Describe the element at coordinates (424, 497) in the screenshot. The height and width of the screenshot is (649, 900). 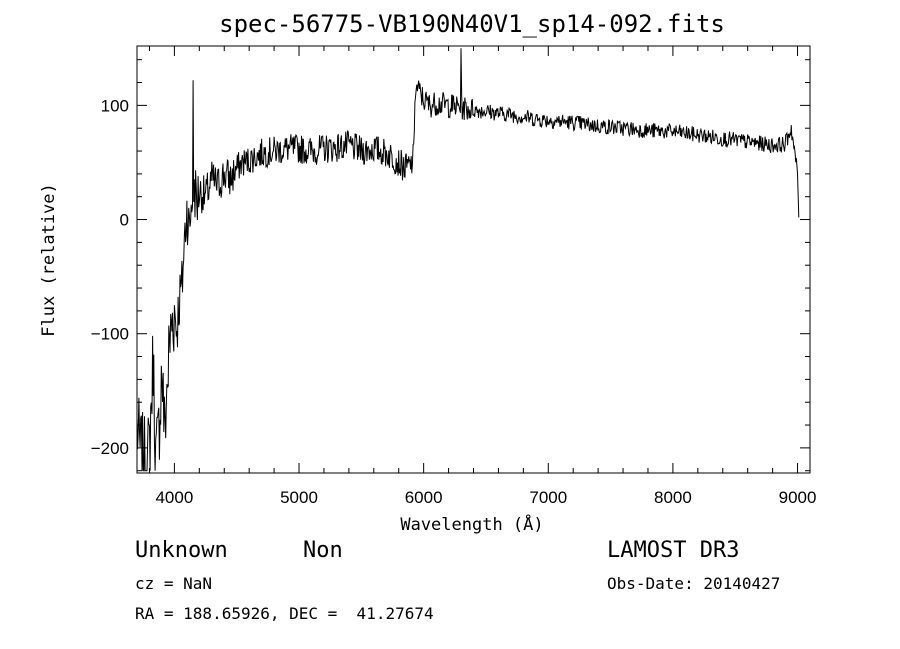
I see `x-tick-label: 6000` at that location.